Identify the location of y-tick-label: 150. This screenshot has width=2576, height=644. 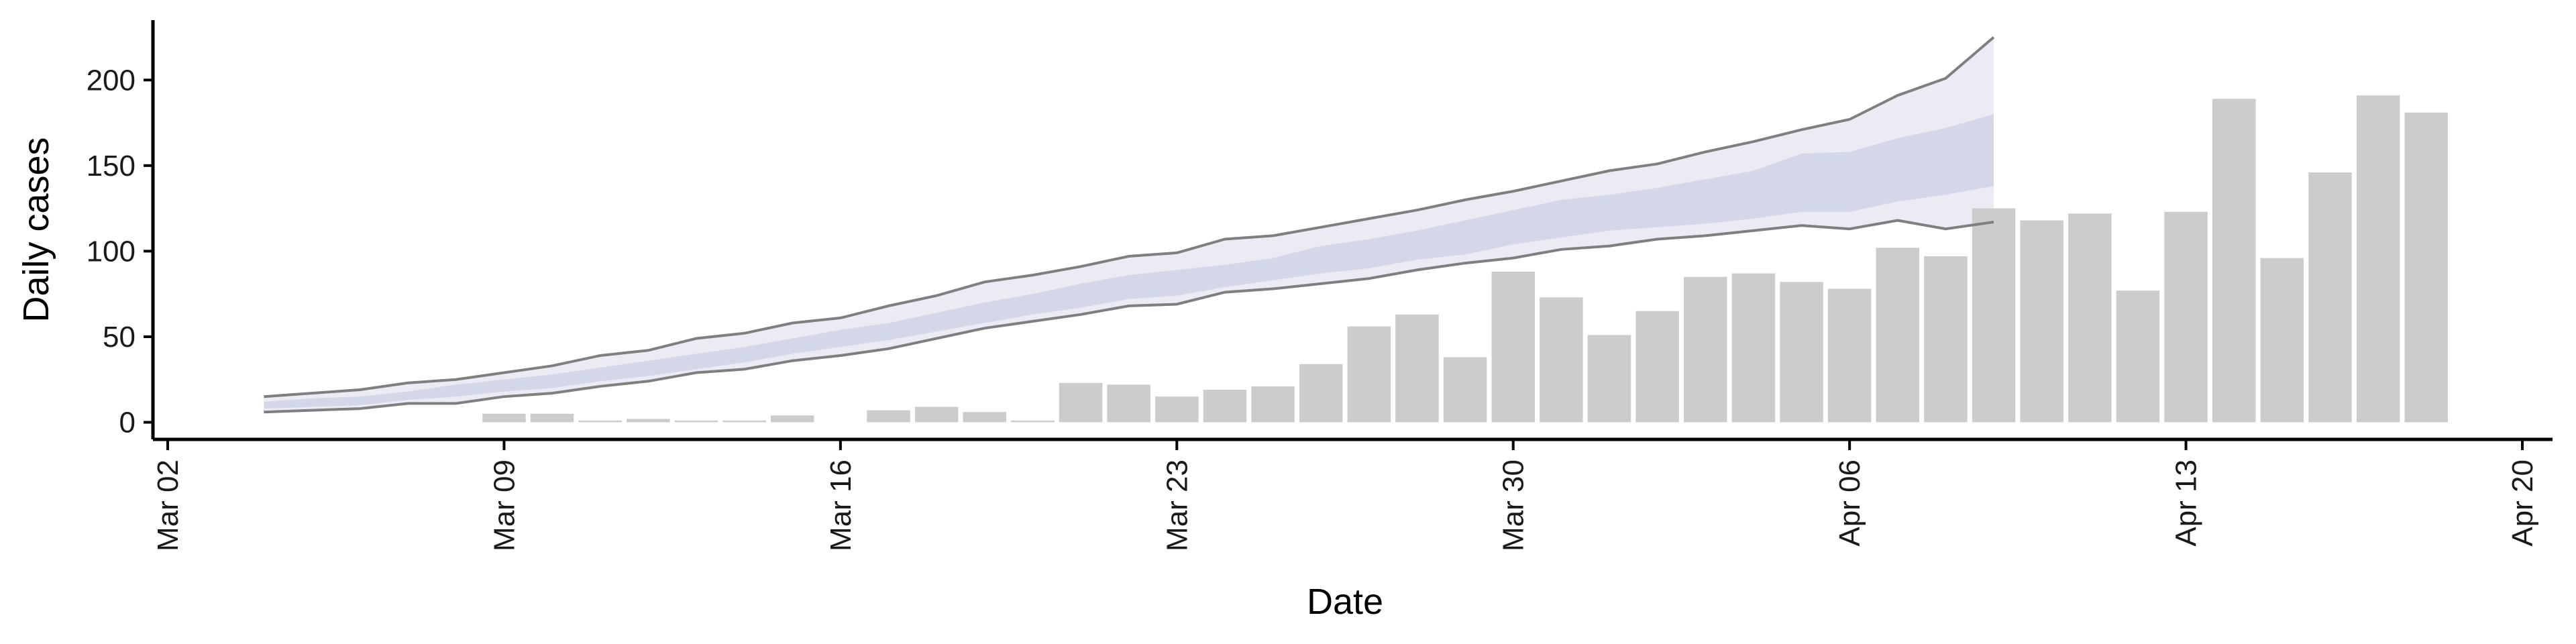
(111, 166).